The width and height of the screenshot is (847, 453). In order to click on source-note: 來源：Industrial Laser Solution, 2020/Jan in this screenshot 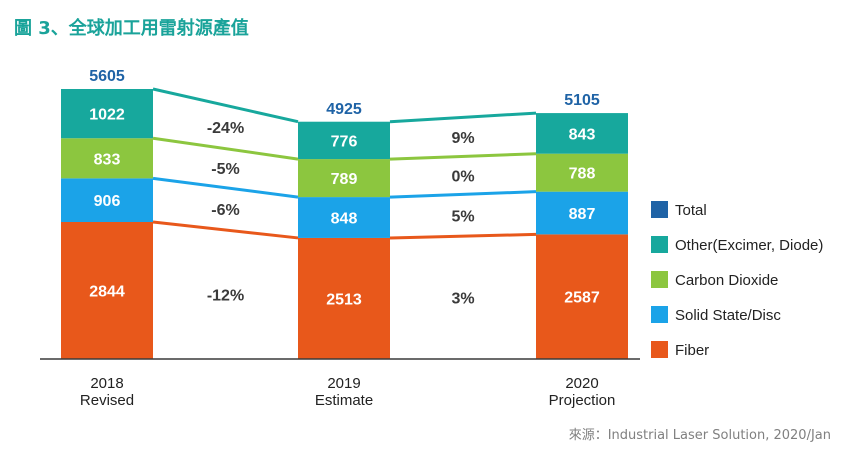, I will do `click(699, 435)`.